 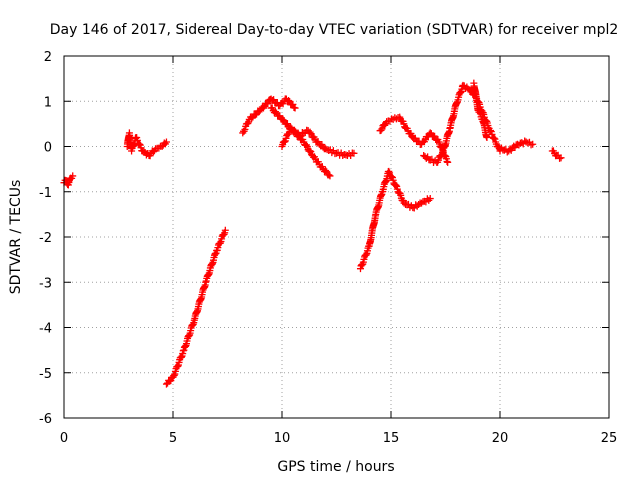 I want to click on x-tick-label: 5, so click(x=173, y=438).